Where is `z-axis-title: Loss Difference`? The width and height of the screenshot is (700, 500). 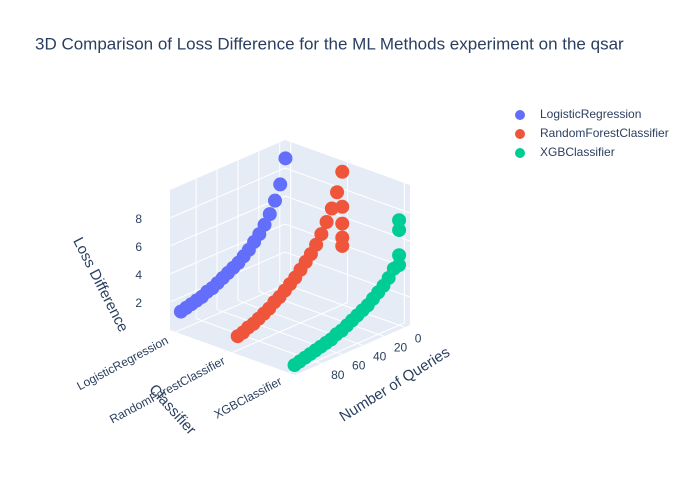
z-axis-title: Loss Difference is located at coordinates (100, 285).